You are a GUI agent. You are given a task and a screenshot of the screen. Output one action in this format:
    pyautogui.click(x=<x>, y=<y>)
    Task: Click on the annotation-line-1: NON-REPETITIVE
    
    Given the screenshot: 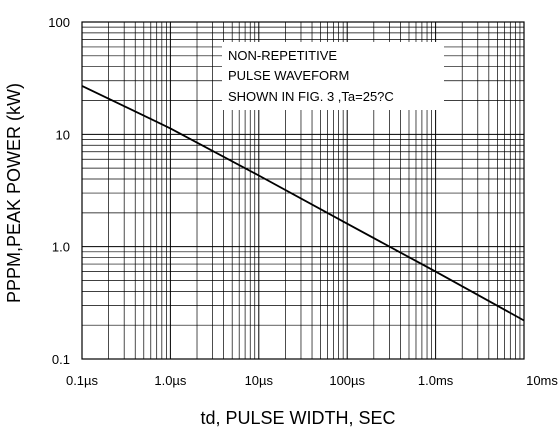 What is the action you would take?
    pyautogui.click(x=282, y=55)
    